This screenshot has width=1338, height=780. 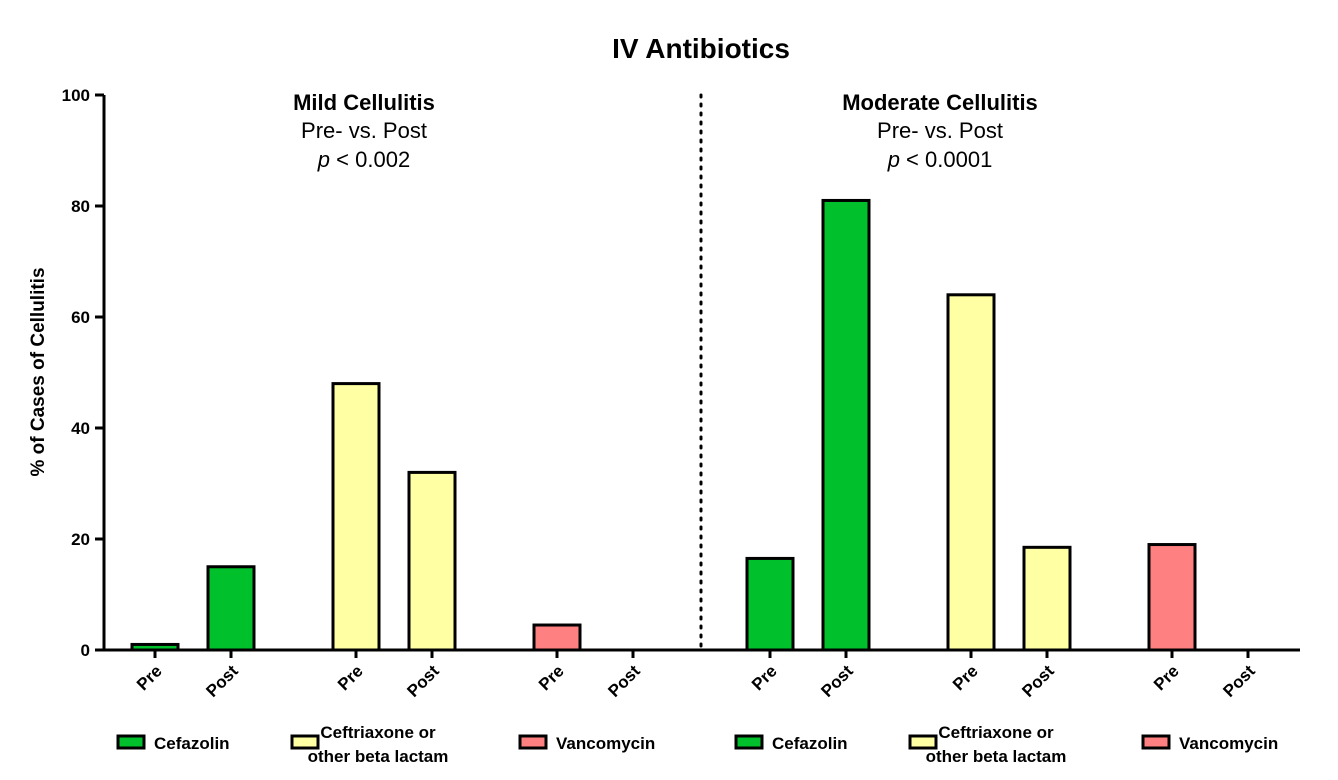 What do you see at coordinates (80, 317) in the screenshot?
I see `y-tick-label: 60` at bounding box center [80, 317].